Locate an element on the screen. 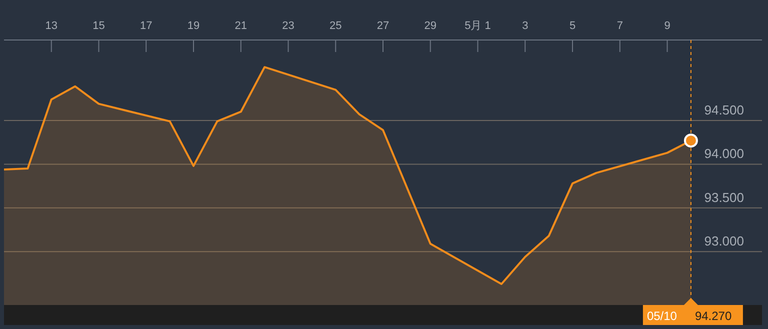  x-tick-label: 17 is located at coordinates (146, 26).